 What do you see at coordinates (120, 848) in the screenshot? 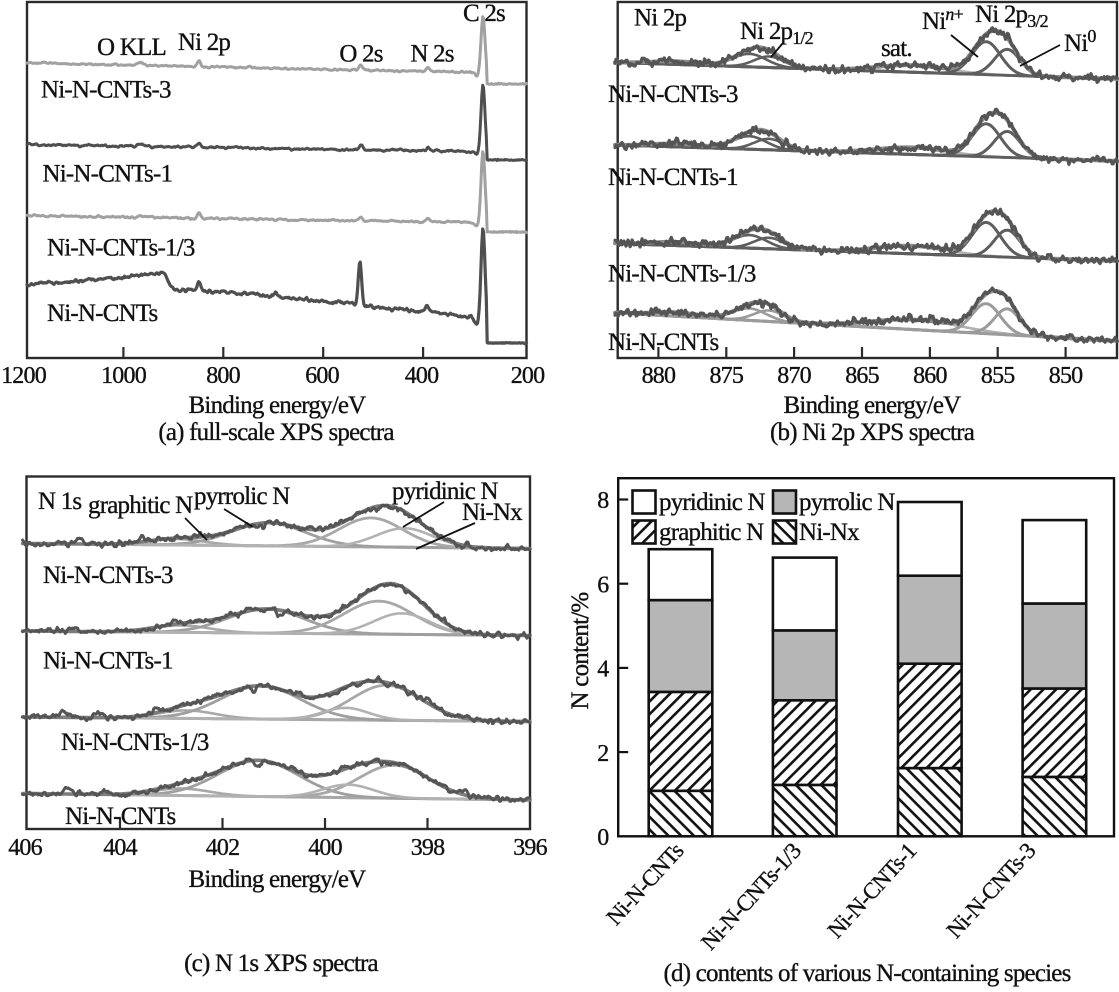
I see `svg-text: 404` at bounding box center [120, 848].